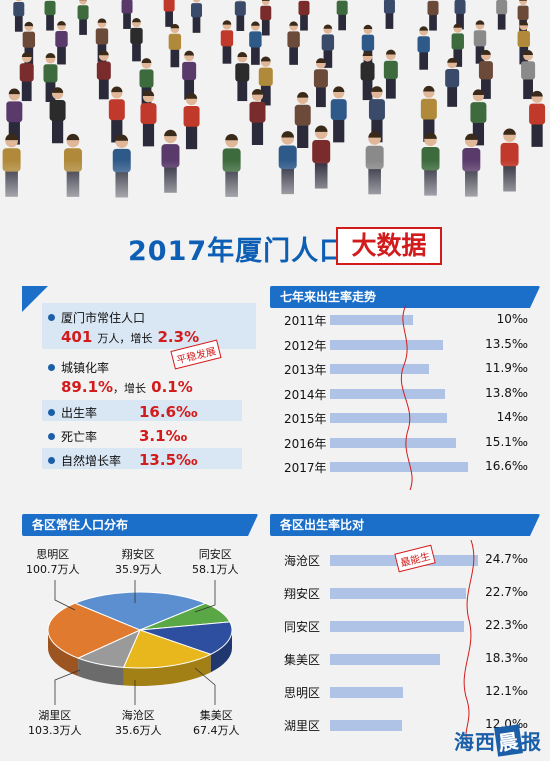 This screenshot has height=761, width=550. Describe the element at coordinates (305, 443) in the screenshot. I see `trend-year-label: 2016年` at that location.